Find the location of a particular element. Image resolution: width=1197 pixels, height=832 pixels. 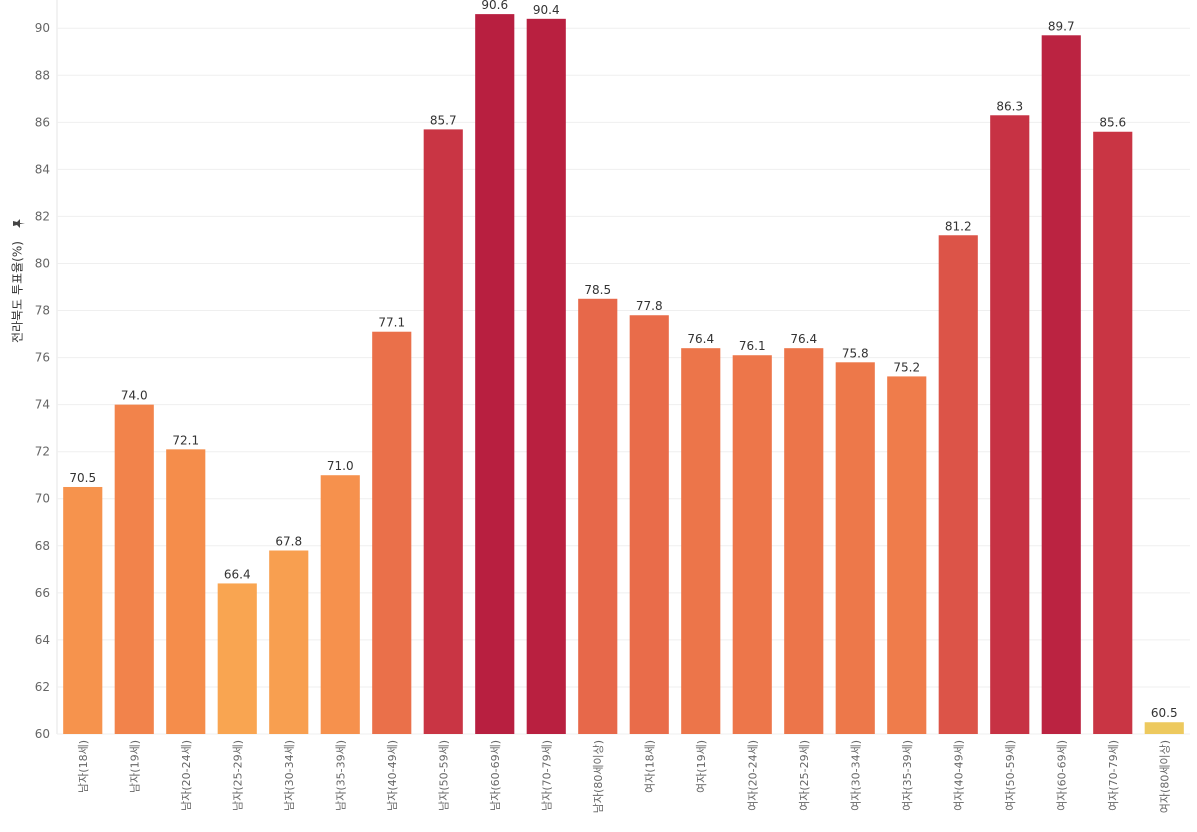

y-tick-label: 86 is located at coordinates (42, 122).